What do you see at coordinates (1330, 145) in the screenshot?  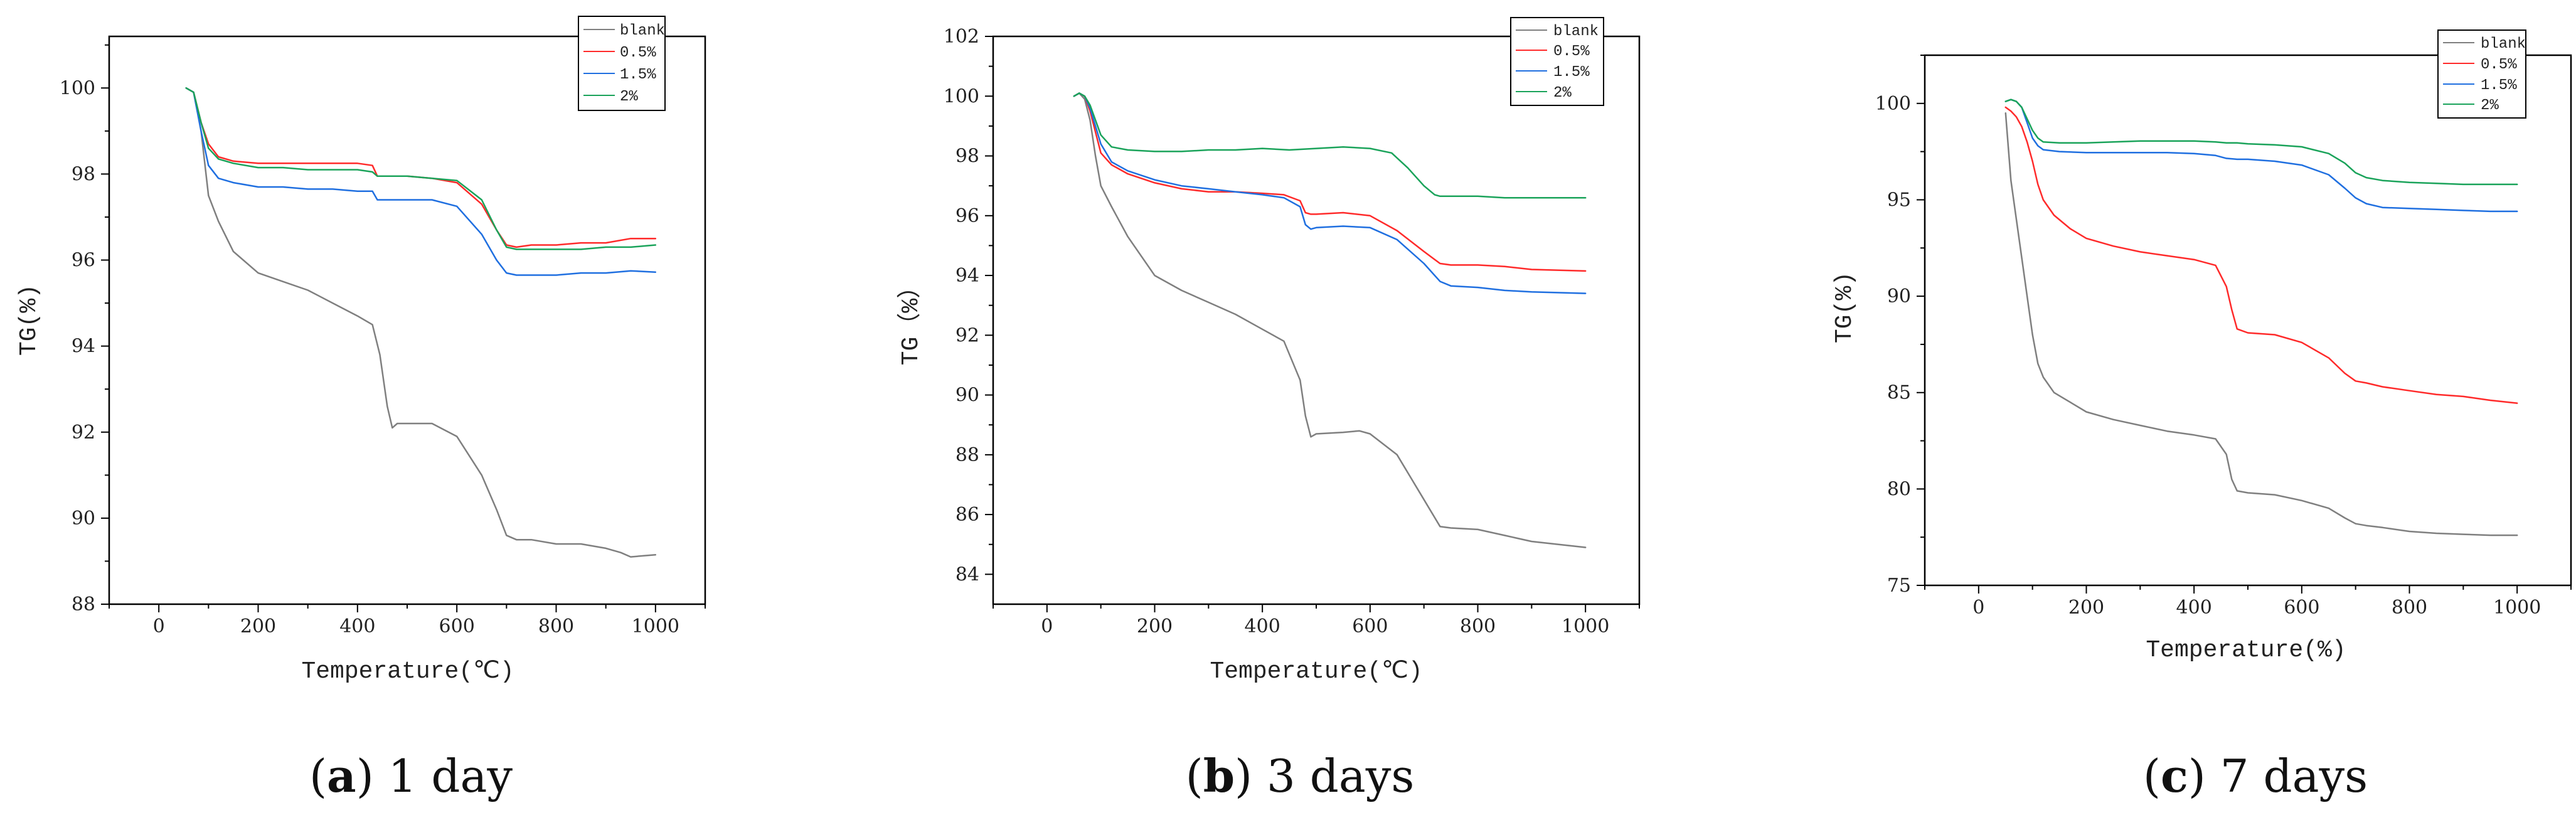 I see `series-line-2-b` at bounding box center [1330, 145].